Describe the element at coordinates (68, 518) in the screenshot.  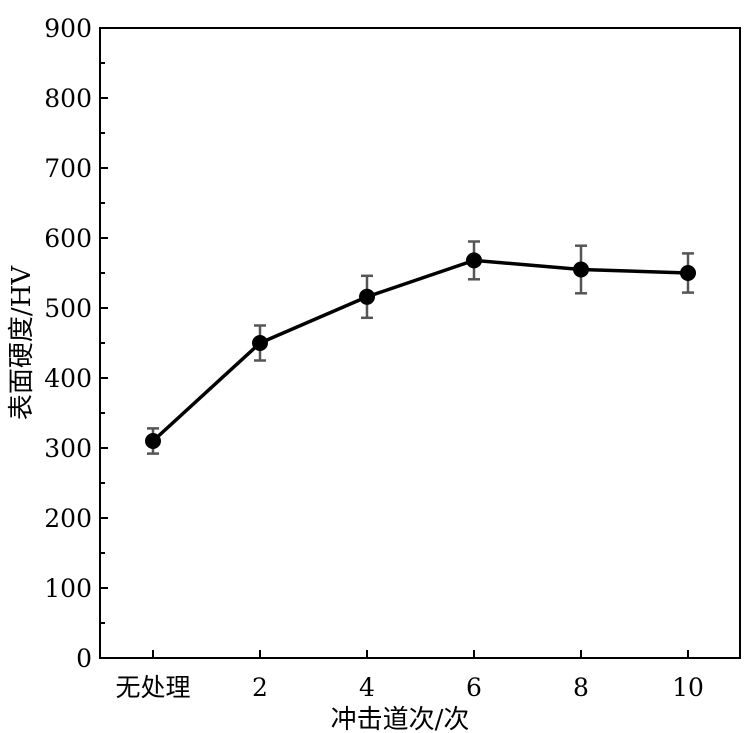
I see `y-tick-label: 200` at that location.